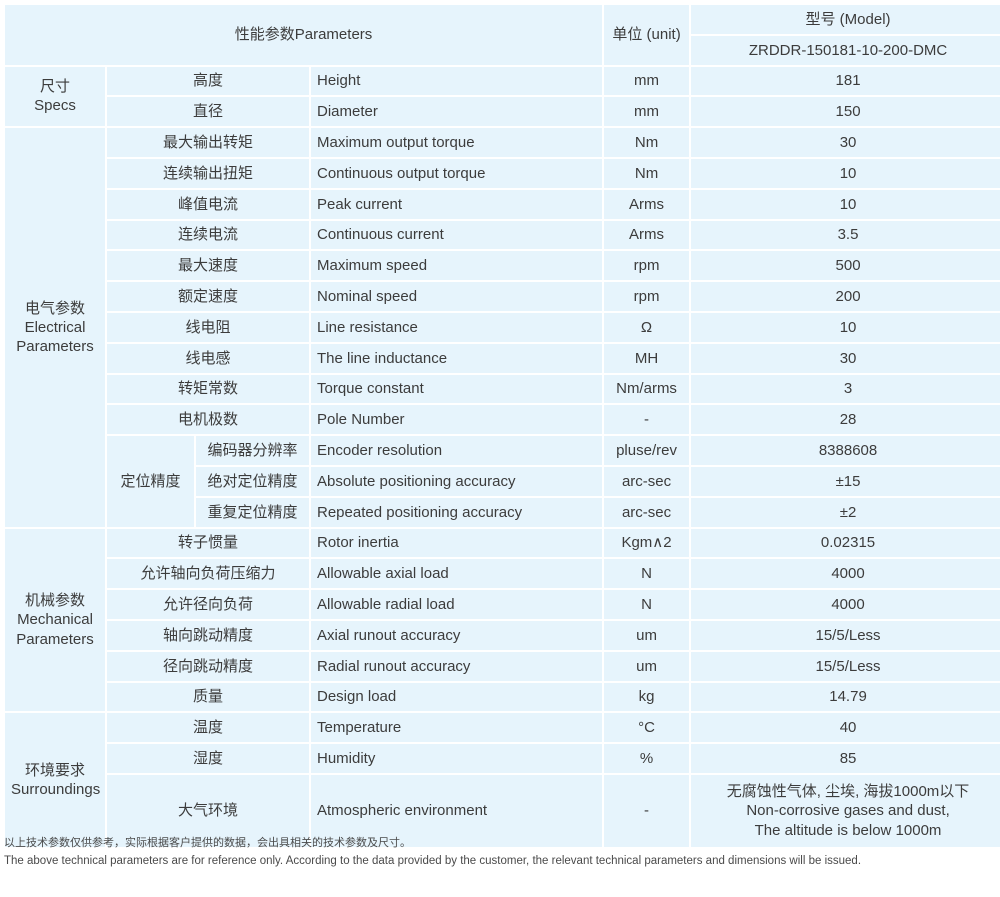 The height and width of the screenshot is (897, 1000). Describe the element at coordinates (647, 758) in the screenshot. I see `row-unit: %` at that location.